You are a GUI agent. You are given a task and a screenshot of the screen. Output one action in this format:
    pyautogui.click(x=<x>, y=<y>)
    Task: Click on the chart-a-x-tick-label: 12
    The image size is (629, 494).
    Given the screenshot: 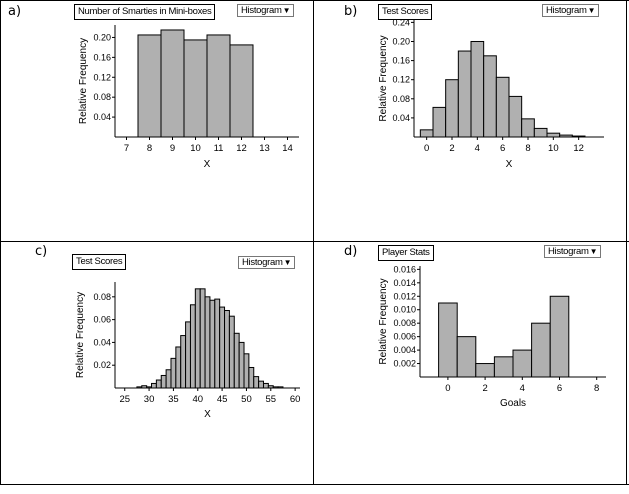 What is the action you would take?
    pyautogui.click(x=241, y=148)
    